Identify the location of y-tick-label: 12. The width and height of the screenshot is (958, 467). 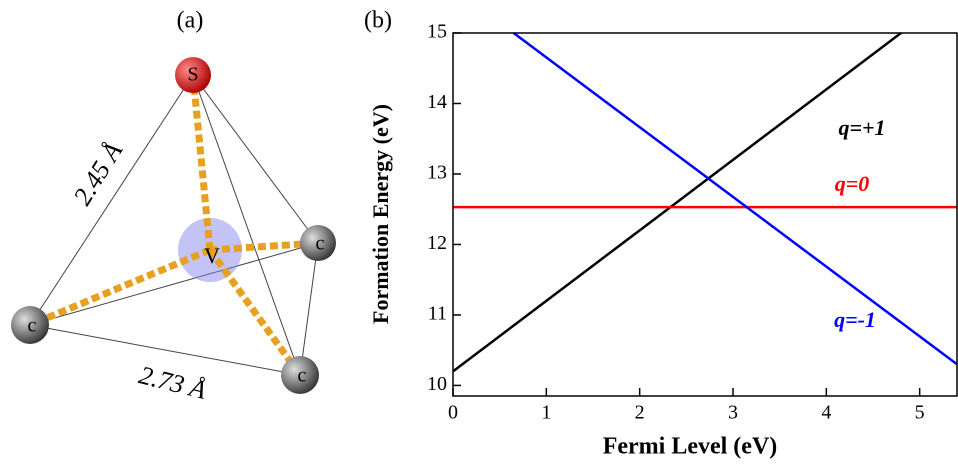
(437, 243).